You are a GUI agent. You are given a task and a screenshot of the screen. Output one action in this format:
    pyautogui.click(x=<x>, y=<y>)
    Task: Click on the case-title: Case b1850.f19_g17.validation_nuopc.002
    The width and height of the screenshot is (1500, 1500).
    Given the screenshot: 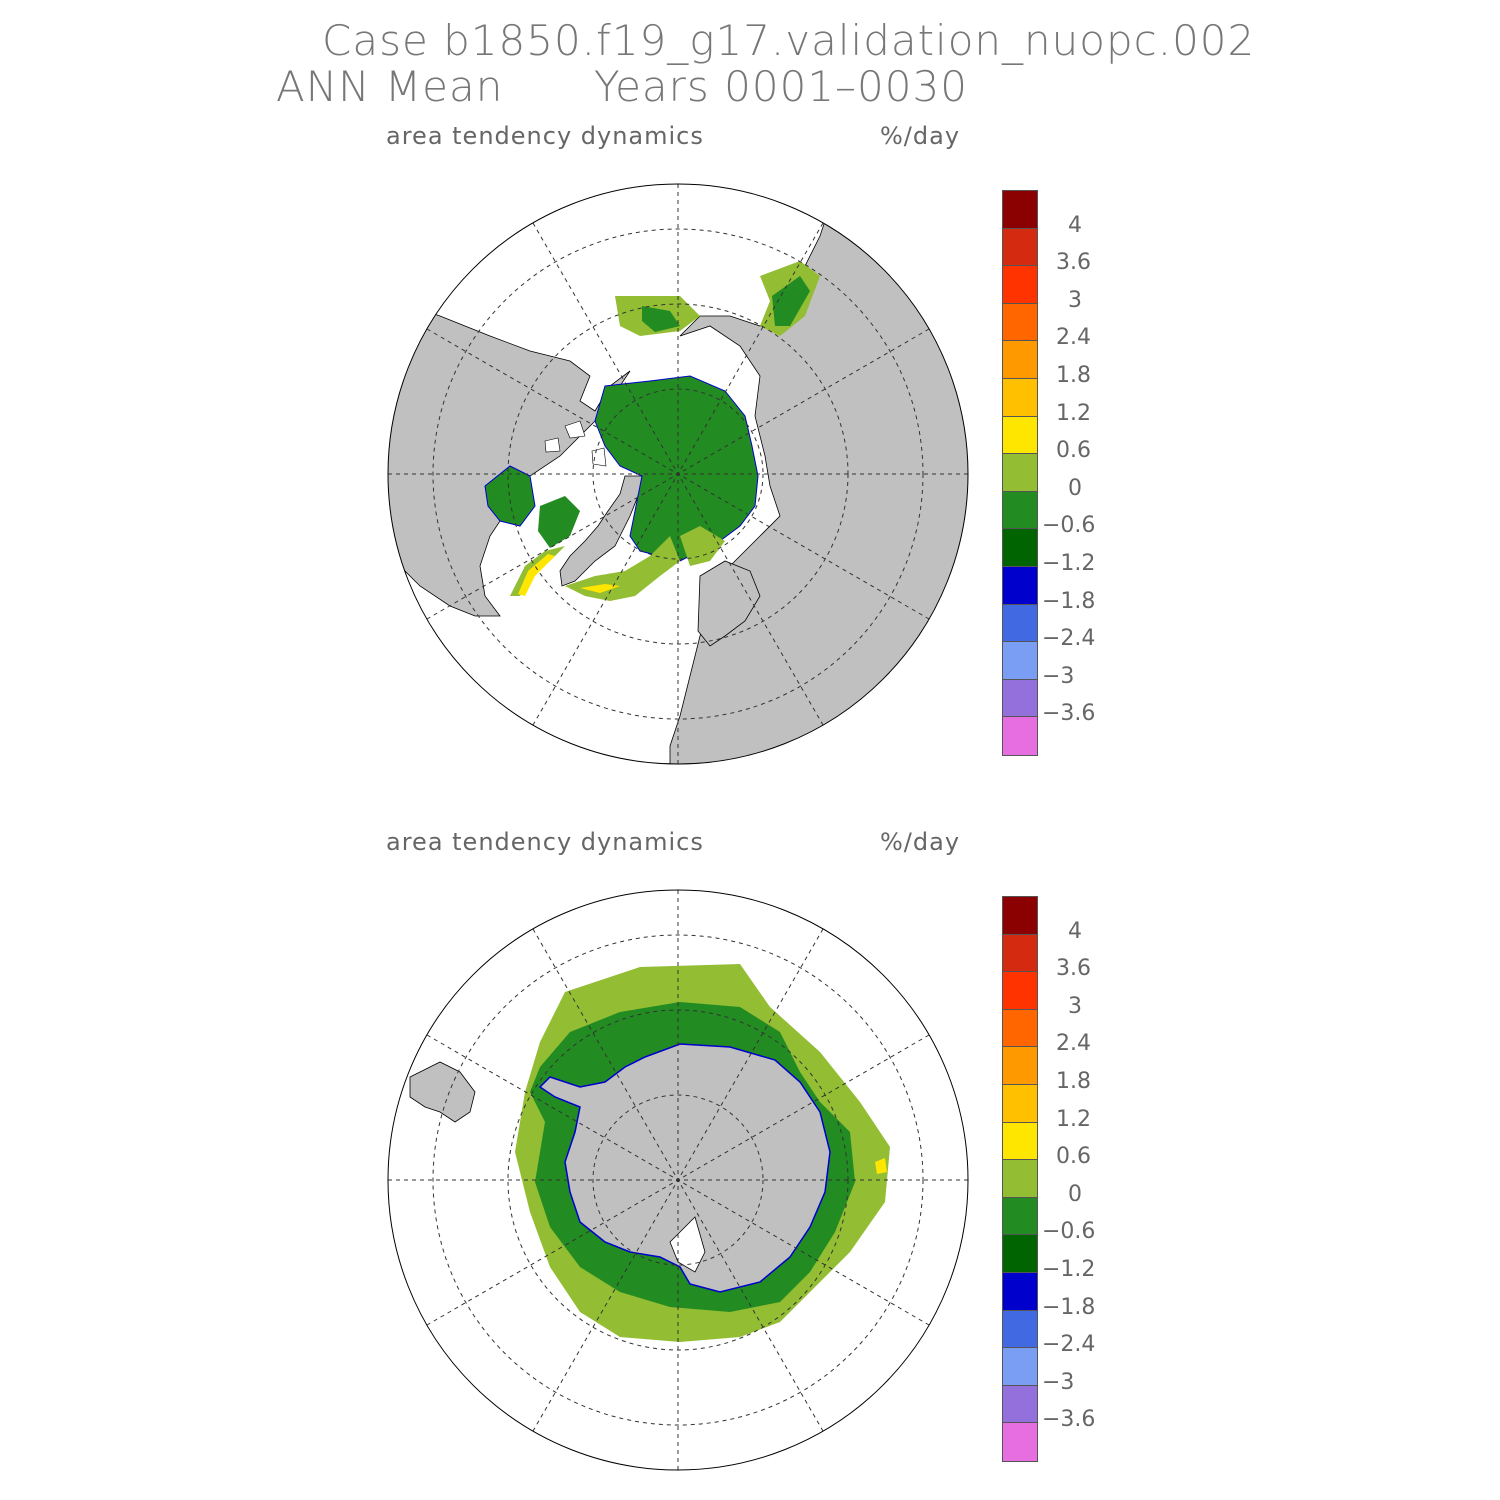 What is the action you would take?
    pyautogui.click(x=789, y=40)
    